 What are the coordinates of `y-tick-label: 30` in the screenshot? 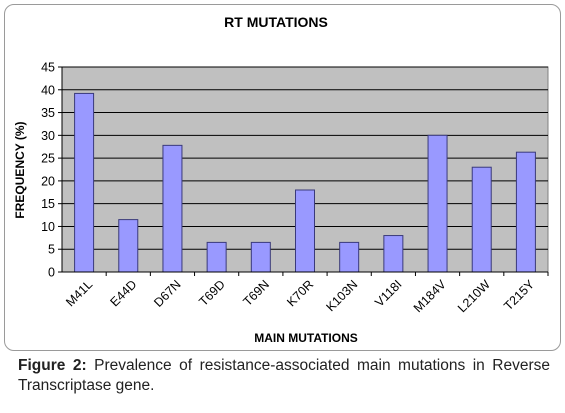 It's located at (48, 136).